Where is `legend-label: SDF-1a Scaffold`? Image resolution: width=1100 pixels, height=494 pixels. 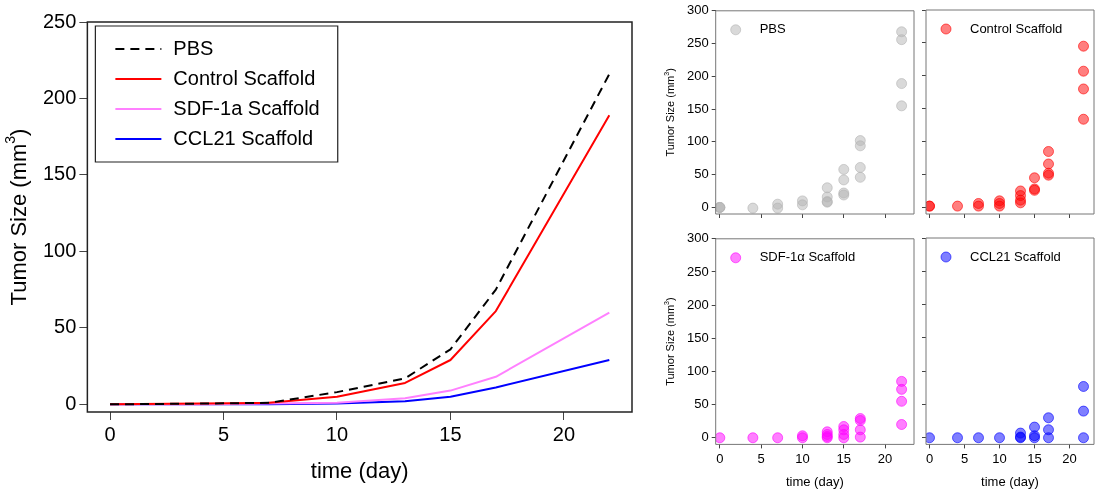
legend-label: SDF-1a Scaffold is located at coordinates (246, 107).